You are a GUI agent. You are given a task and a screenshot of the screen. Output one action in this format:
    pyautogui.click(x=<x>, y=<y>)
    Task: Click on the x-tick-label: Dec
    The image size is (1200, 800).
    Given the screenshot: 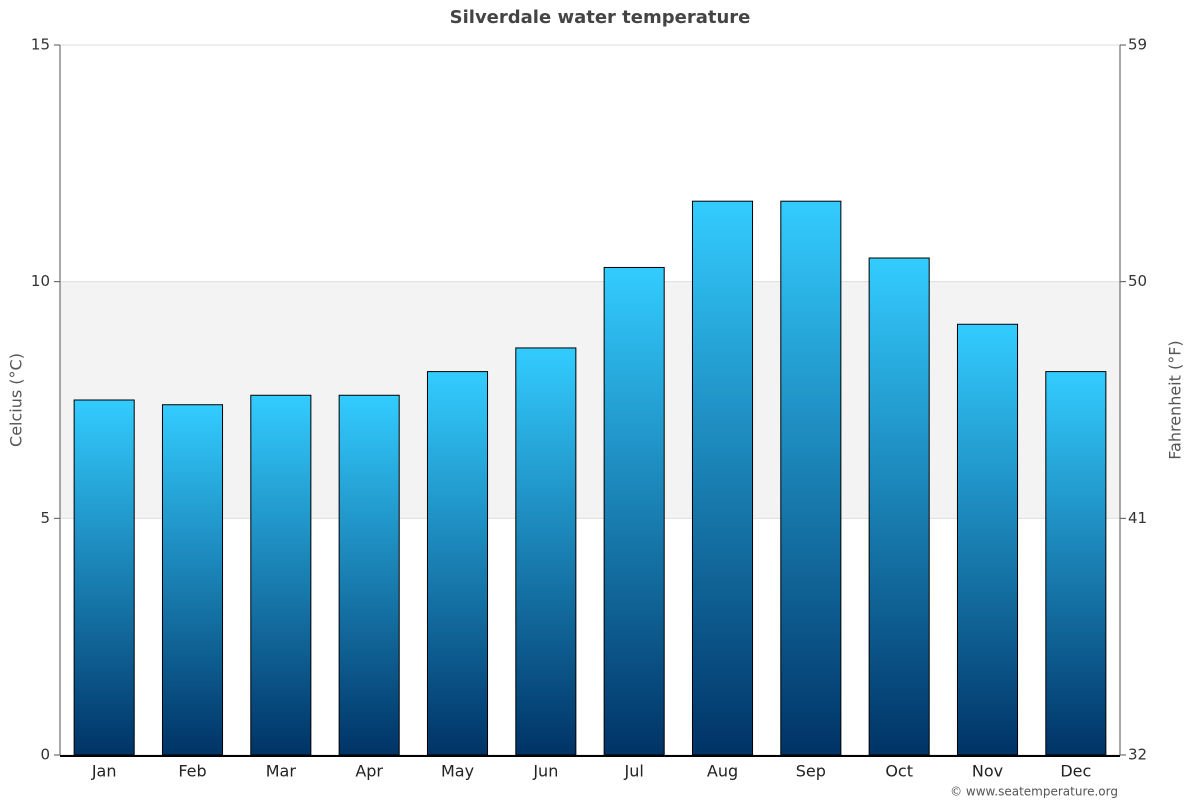 What is the action you would take?
    pyautogui.click(x=1075, y=771)
    